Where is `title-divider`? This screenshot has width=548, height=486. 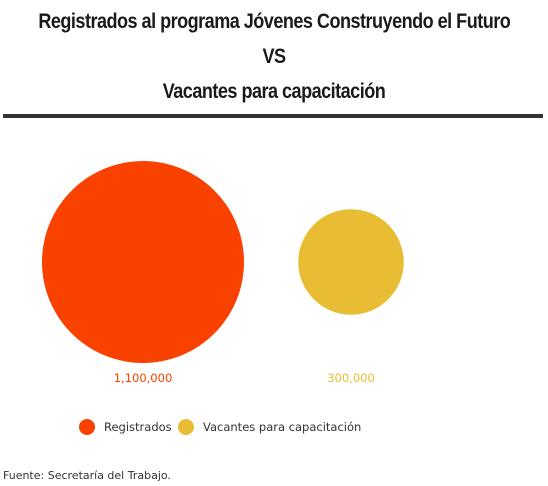 title-divider is located at coordinates (273, 116).